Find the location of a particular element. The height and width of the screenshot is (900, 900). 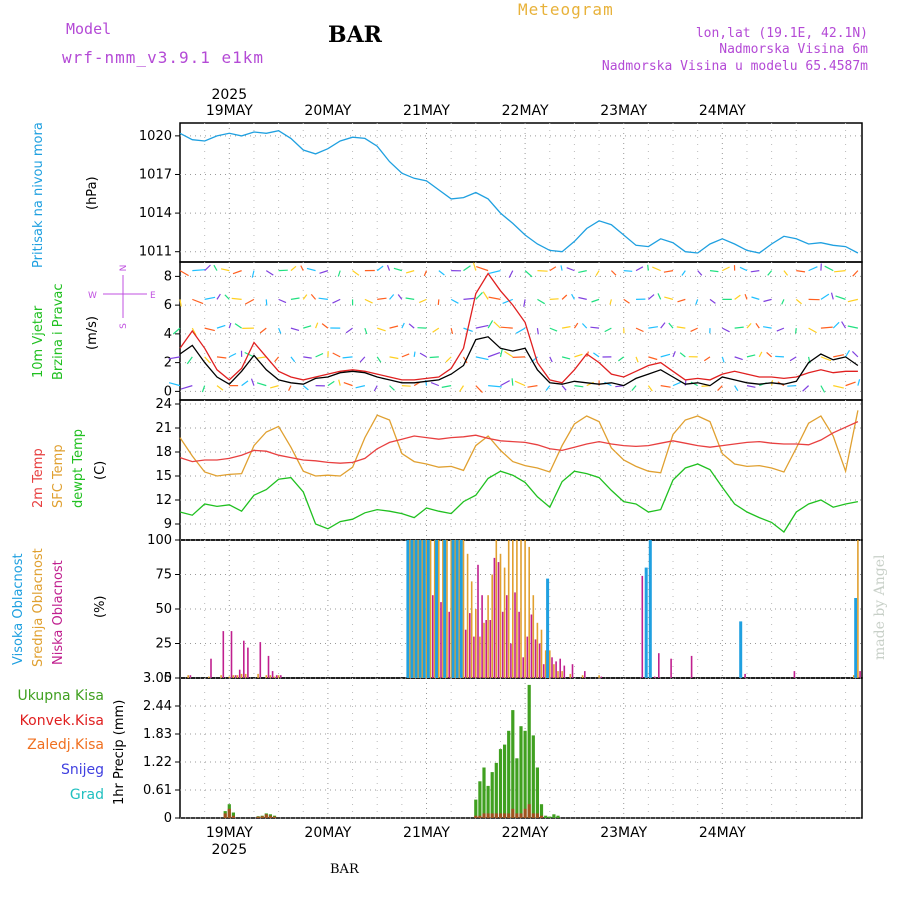

pressure-axis-label: Pritisak na nivou mora is located at coordinates (38, 195).